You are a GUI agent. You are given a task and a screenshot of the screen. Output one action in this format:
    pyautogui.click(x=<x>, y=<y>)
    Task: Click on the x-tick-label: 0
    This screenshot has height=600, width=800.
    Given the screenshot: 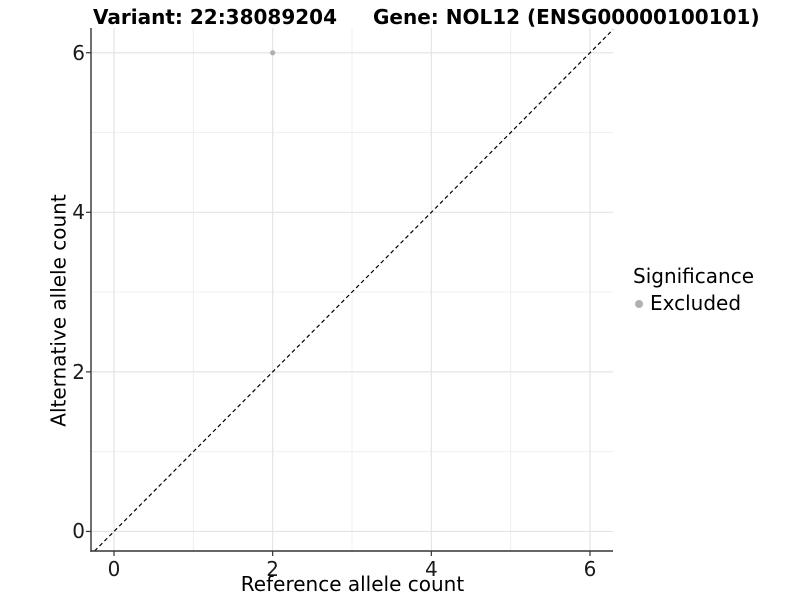 What is the action you would take?
    pyautogui.click(x=114, y=569)
    